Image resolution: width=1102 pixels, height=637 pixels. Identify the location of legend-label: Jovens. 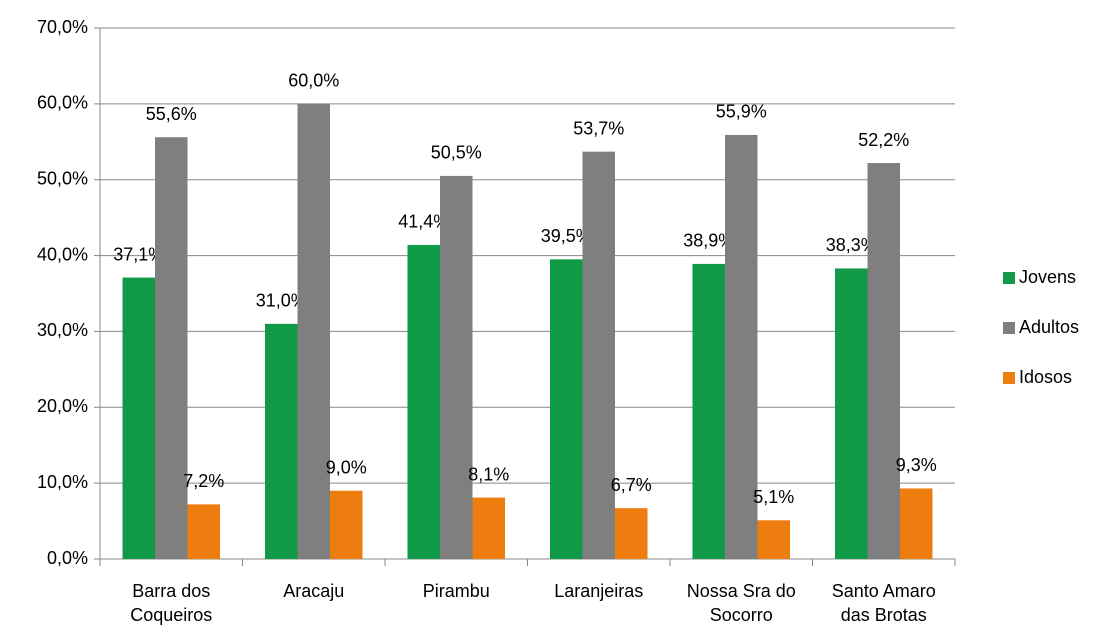
(1047, 277).